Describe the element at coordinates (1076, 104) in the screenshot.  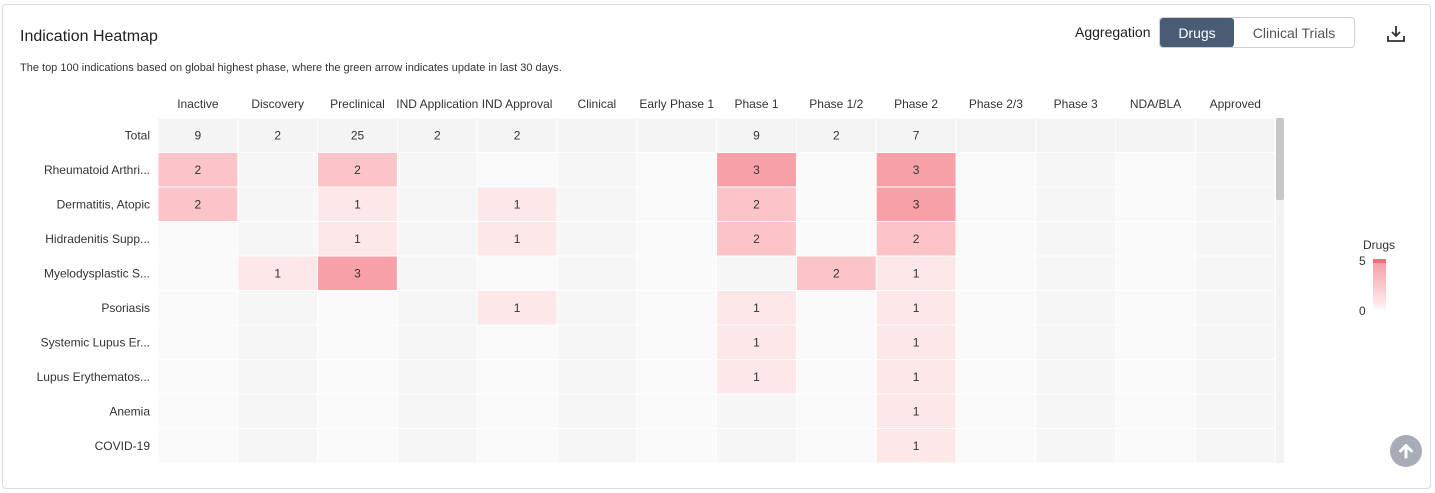
I see `column-header-phase-3: Phase 3` at that location.